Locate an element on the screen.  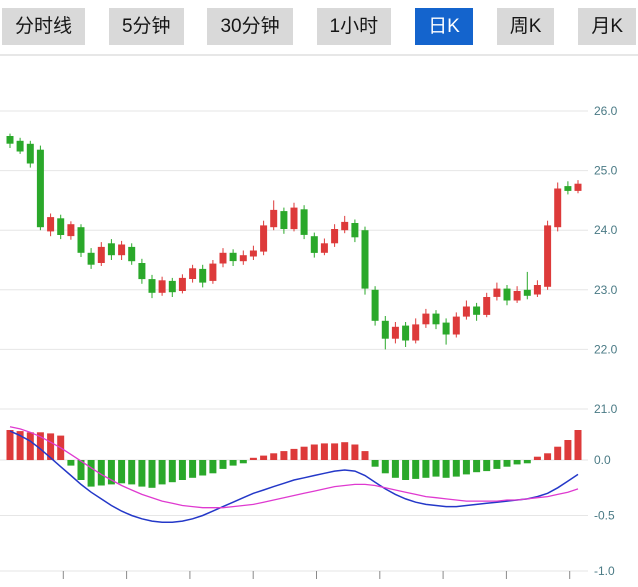
tab-monthly-k: 月K is located at coordinates (607, 26).